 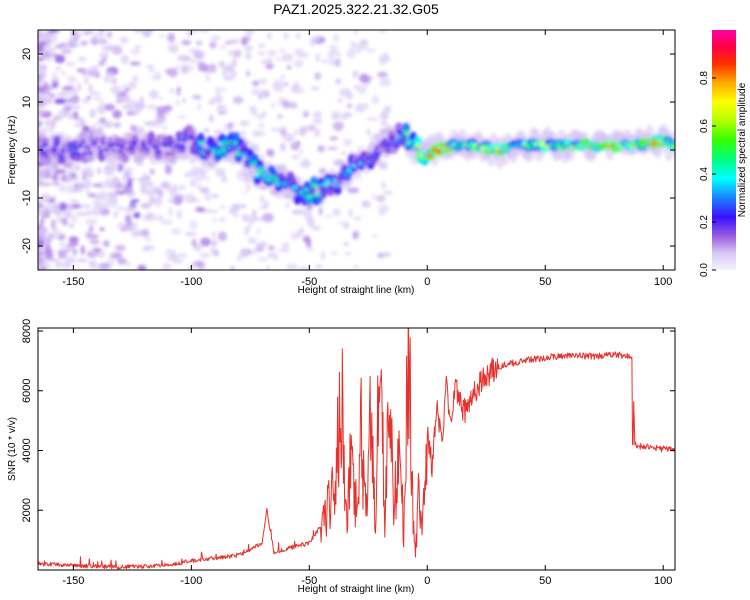 What do you see at coordinates (356, 290) in the screenshot?
I see `spectrogram-xlabel: Height of straight line (km)` at bounding box center [356, 290].